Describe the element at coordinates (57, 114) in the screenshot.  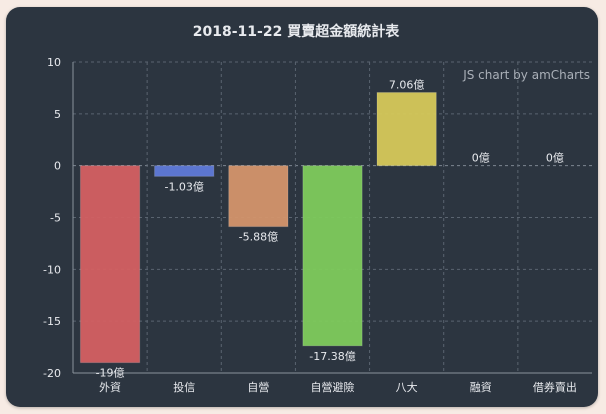
I see `y-tick-label: 5` at that location.